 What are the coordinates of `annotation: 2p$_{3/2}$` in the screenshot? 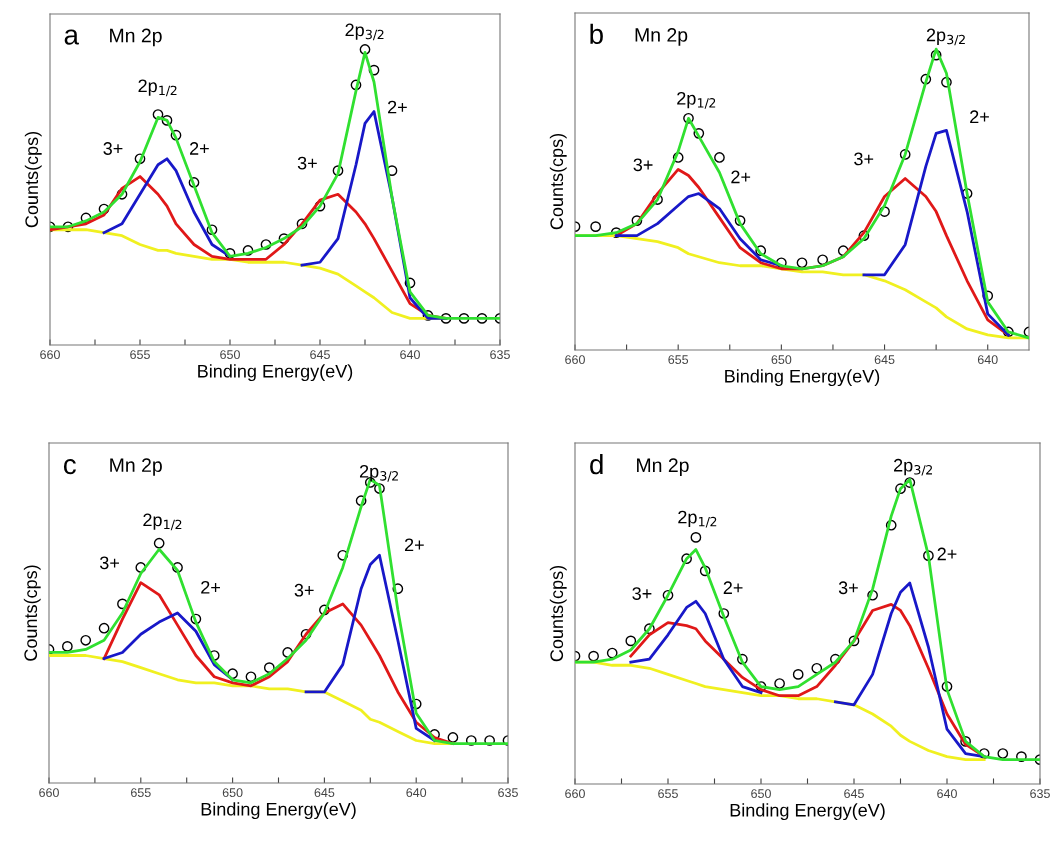 It's located at (378, 473).